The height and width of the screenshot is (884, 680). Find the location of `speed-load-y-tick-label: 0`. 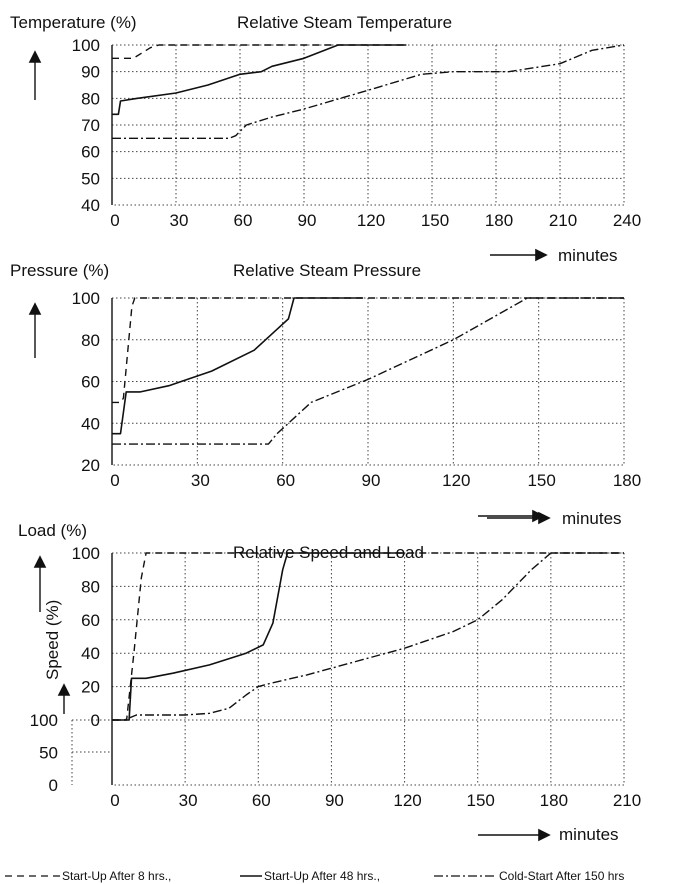

speed-load-y-tick-label: 0 is located at coordinates (95, 720).